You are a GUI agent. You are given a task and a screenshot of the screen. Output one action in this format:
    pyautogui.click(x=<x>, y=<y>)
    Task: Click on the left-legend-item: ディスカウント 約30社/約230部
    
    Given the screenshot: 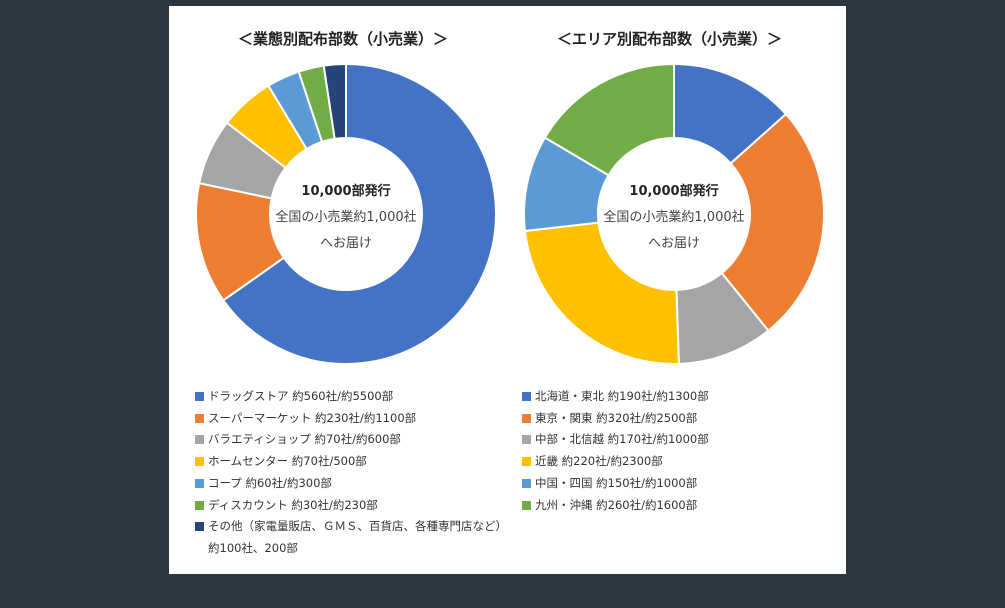 What is the action you would take?
    pyautogui.click(x=351, y=506)
    